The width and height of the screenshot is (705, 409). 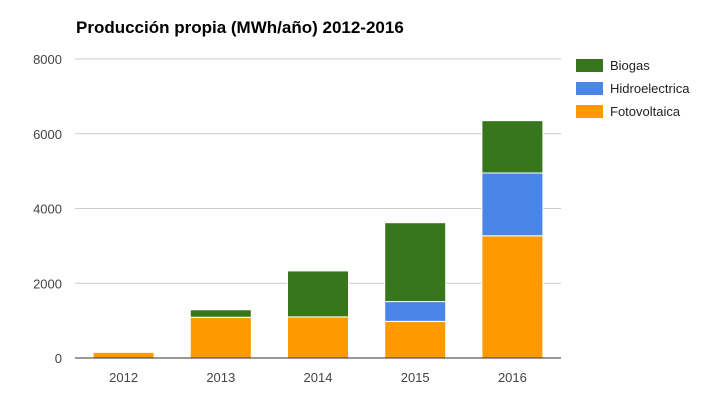 I want to click on bar-fotovoltaica-2012, so click(x=123, y=355).